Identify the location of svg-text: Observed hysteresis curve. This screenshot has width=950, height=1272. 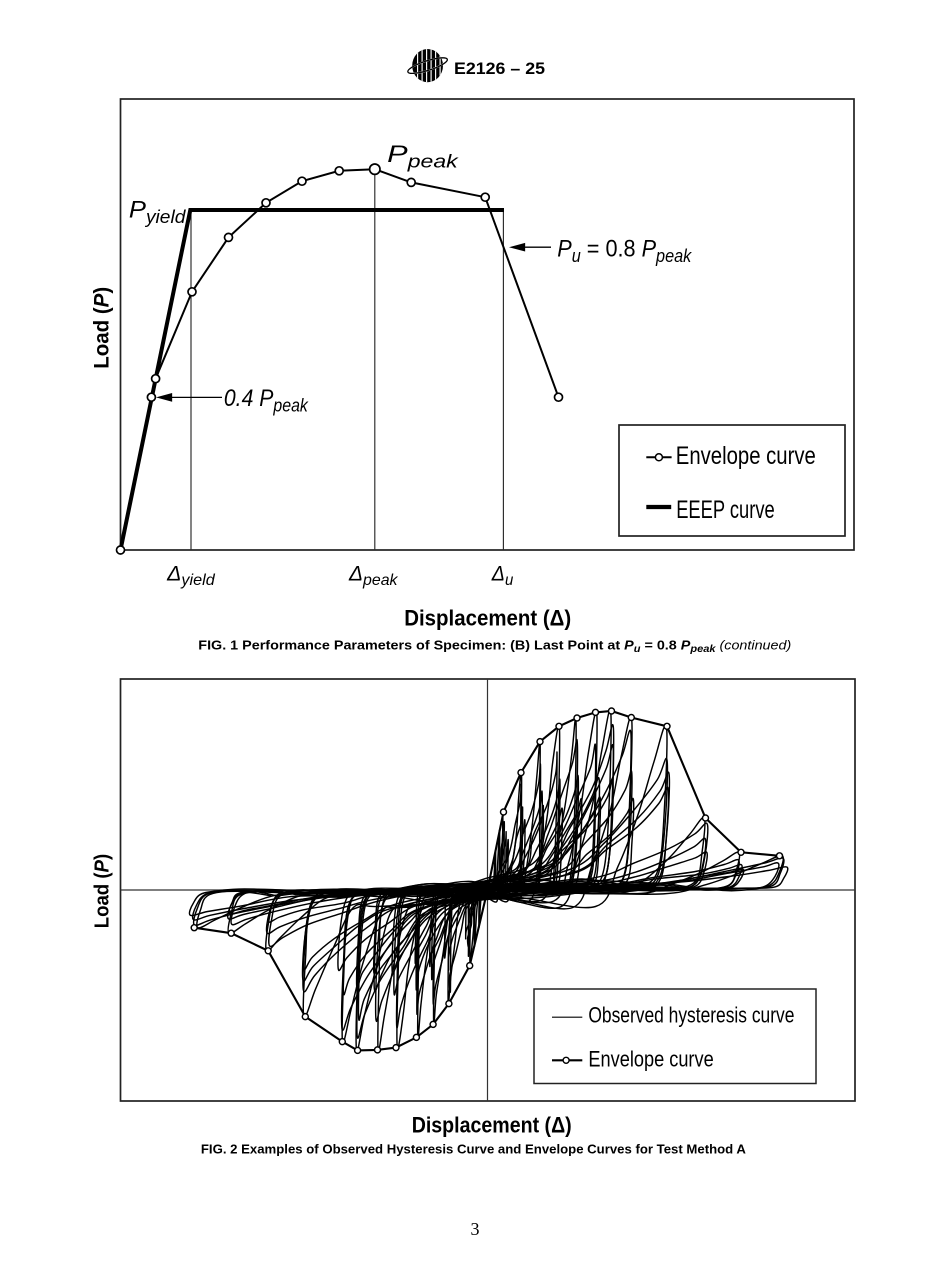
(691, 1014).